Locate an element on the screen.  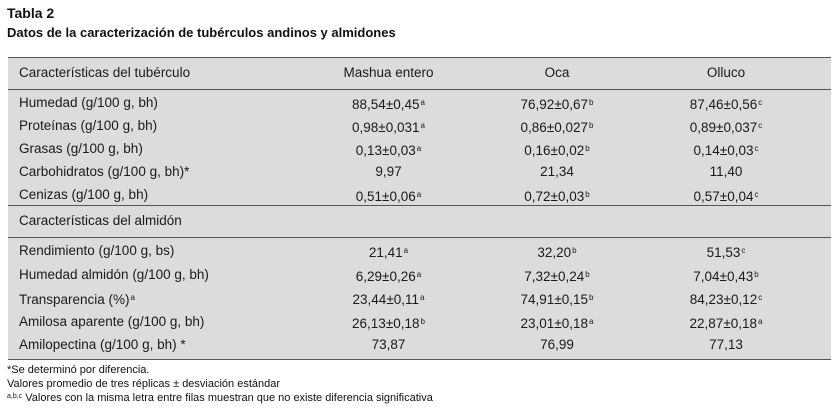
value-text: 84,23±0,12 is located at coordinates (723, 299).